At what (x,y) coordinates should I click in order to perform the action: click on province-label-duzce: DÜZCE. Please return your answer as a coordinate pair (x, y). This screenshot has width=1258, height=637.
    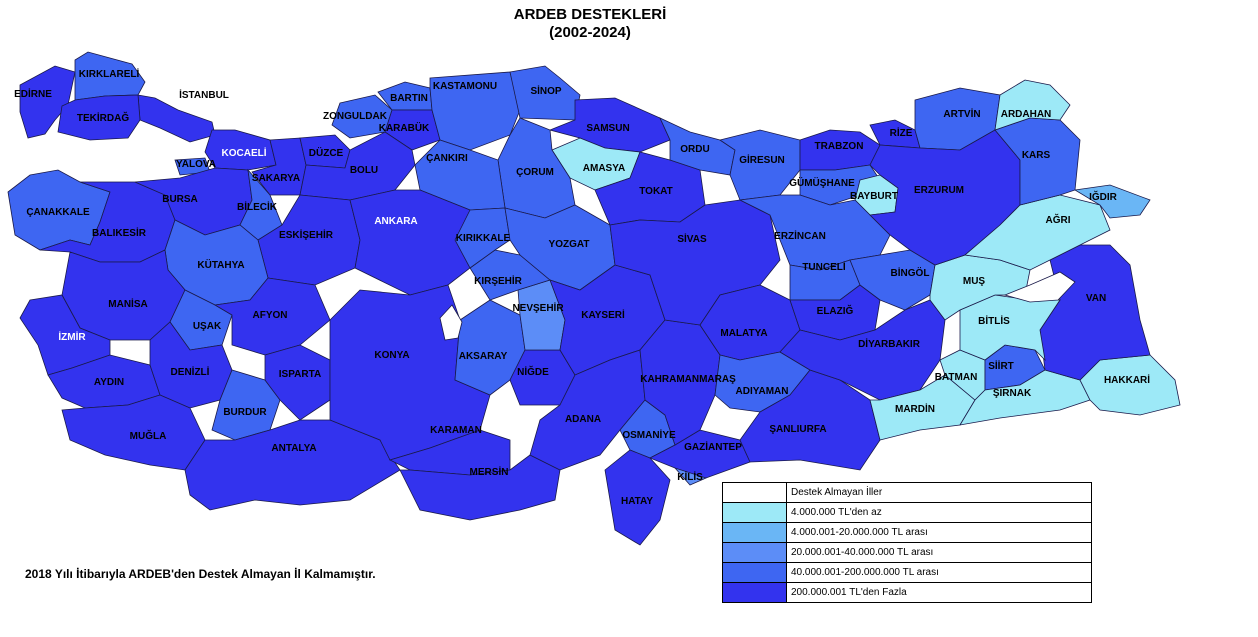
    Looking at the image, I should click on (326, 152).